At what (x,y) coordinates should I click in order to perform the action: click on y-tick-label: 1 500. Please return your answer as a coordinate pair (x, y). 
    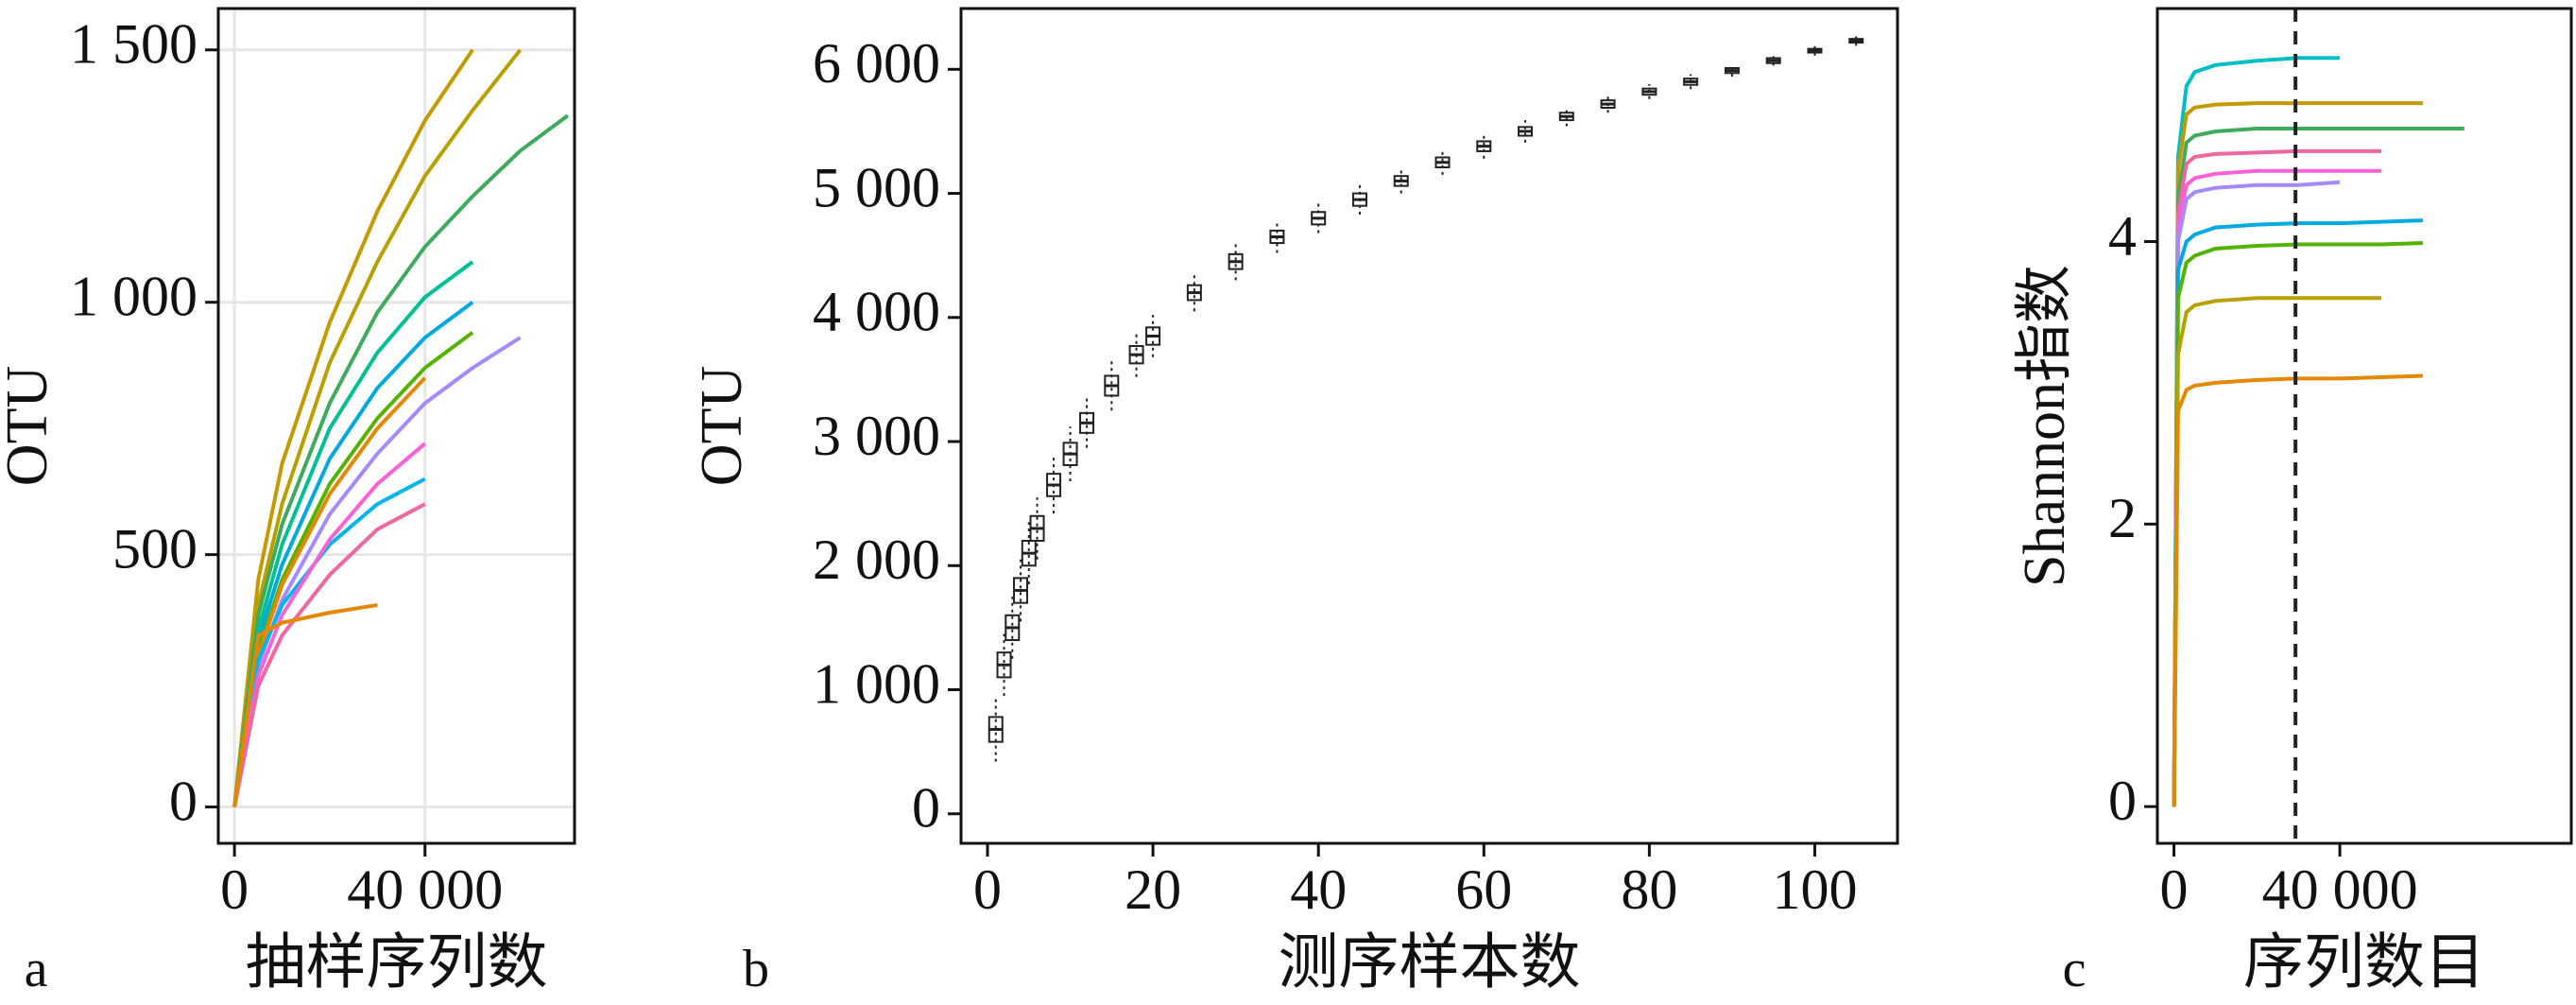
    Looking at the image, I should click on (133, 44).